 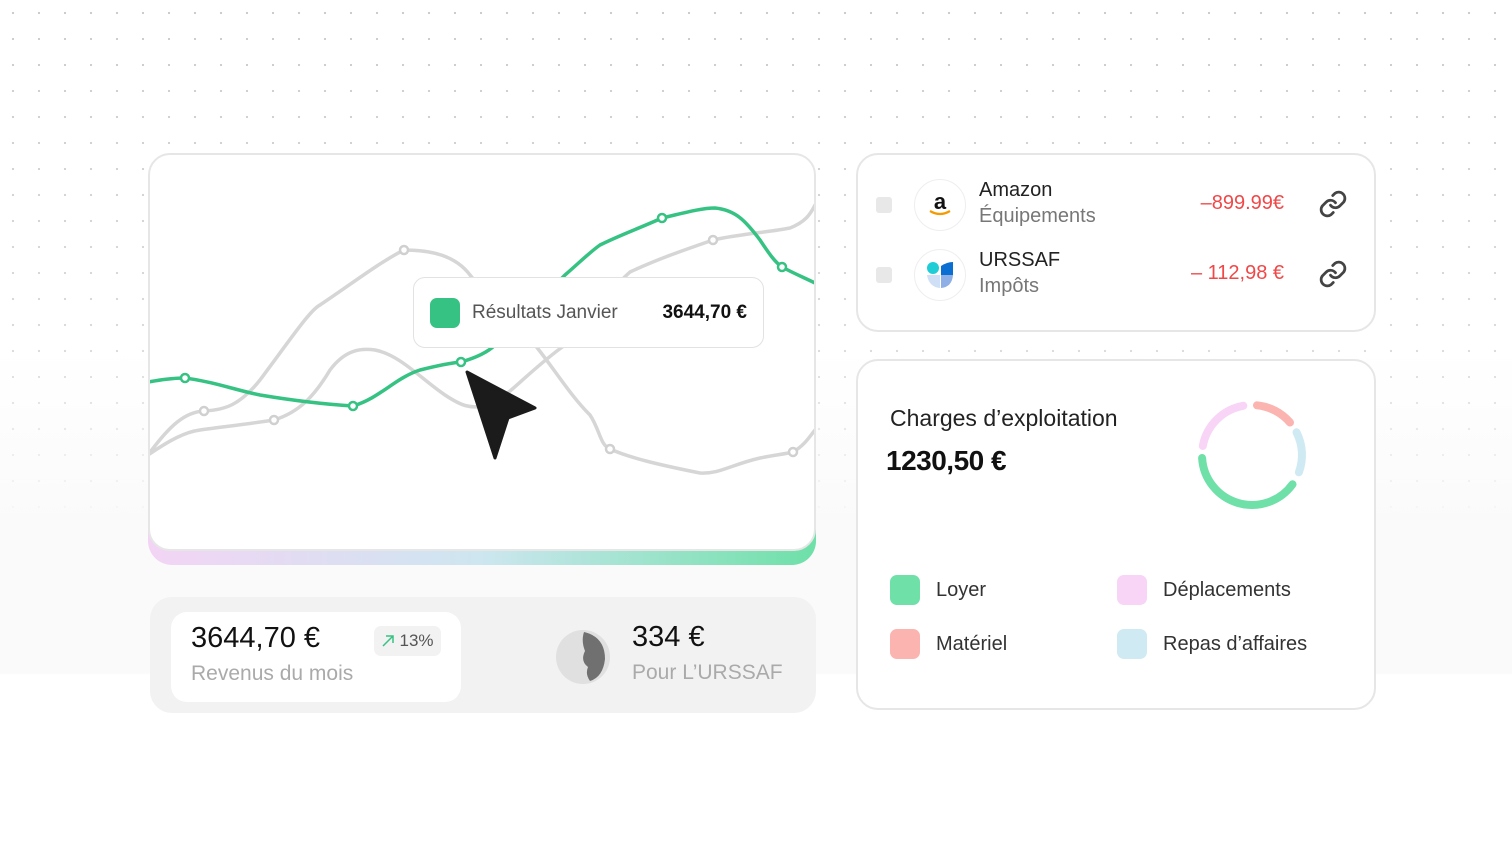 What do you see at coordinates (1242, 203) in the screenshot?
I see `transaction-amount: –899.99€` at bounding box center [1242, 203].